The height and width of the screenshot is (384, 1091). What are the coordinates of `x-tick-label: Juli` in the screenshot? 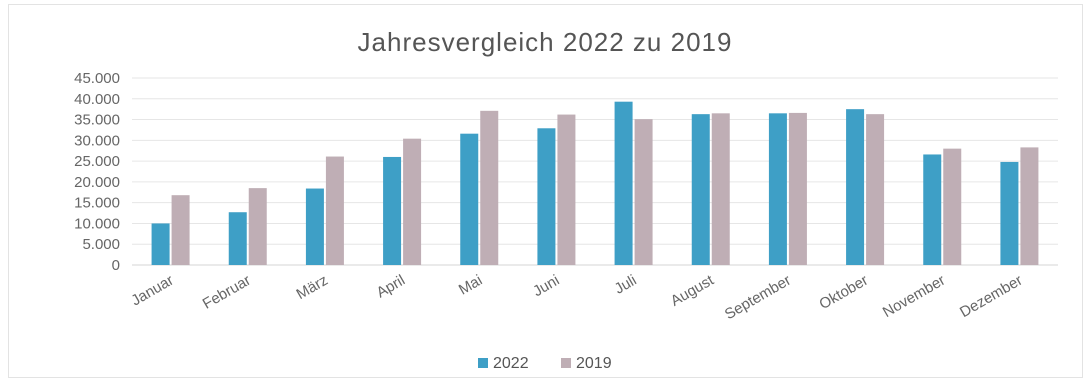 It's located at (626, 285).